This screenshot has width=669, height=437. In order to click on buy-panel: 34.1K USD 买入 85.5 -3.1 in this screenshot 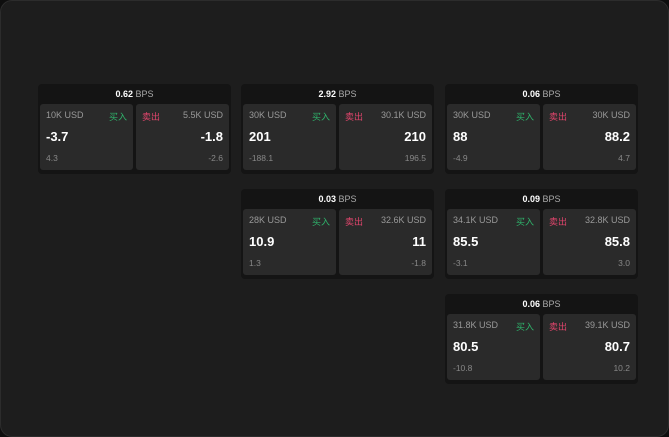, I will do `click(493, 242)`.